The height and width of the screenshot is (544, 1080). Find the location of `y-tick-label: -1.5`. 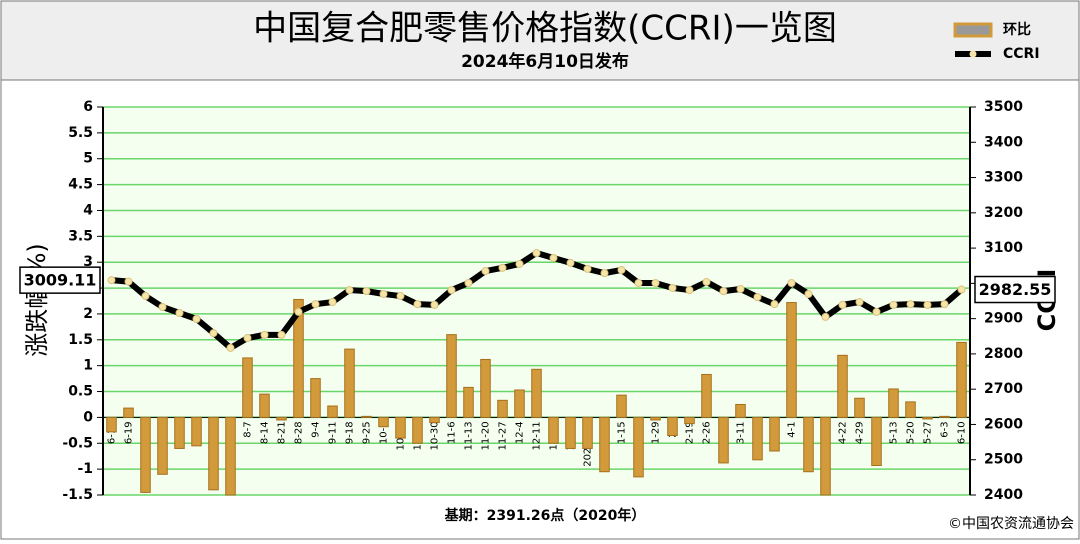

y-tick-label: -1.5 is located at coordinates (77, 495).